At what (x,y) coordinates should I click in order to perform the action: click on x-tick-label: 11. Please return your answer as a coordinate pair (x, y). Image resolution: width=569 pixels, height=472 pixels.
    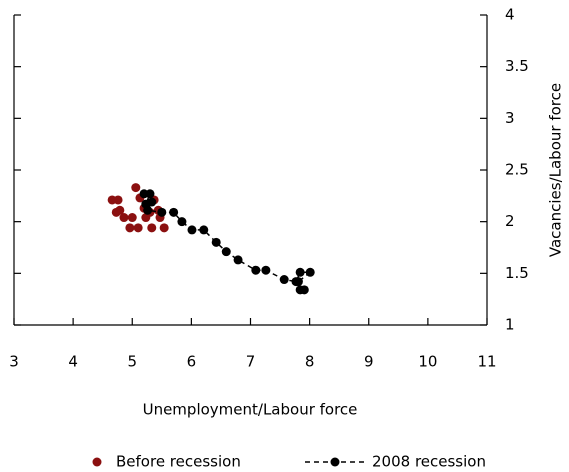
    Looking at the image, I should click on (486, 362).